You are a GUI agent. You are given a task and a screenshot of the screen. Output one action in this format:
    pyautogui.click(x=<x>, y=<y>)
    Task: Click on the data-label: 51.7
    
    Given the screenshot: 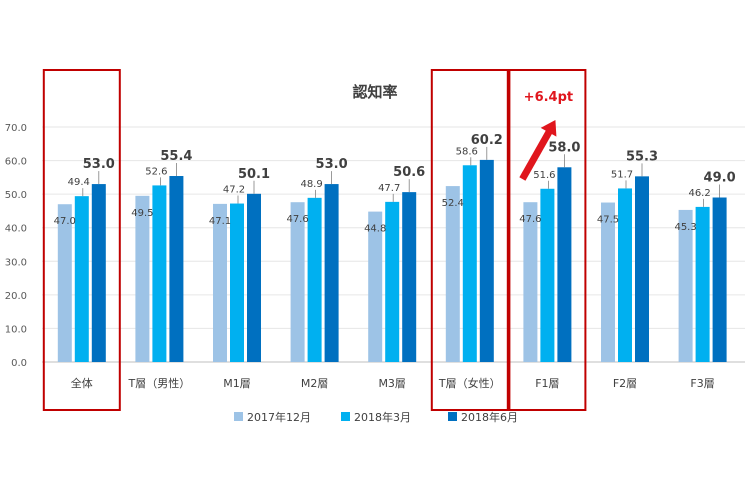 What is the action you would take?
    pyautogui.click(x=622, y=174)
    